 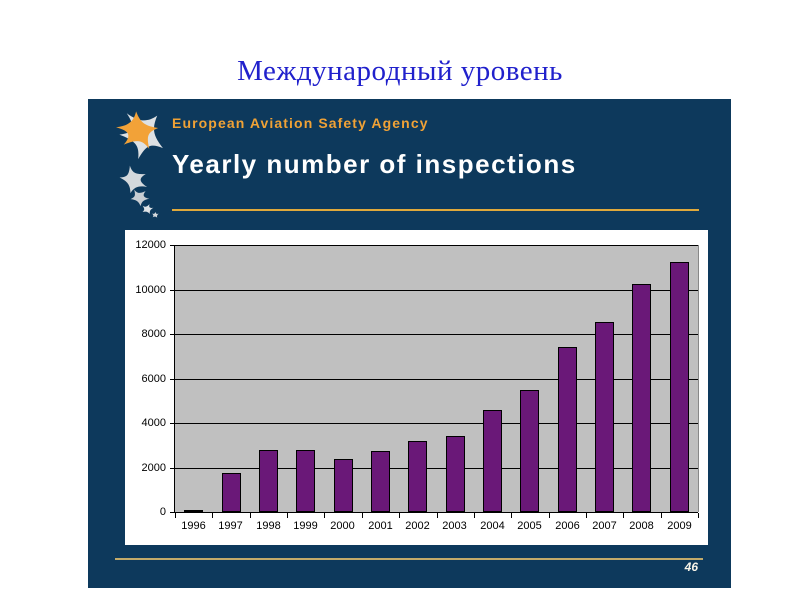 What do you see at coordinates (567, 429) in the screenshot?
I see `bar-2006` at bounding box center [567, 429].